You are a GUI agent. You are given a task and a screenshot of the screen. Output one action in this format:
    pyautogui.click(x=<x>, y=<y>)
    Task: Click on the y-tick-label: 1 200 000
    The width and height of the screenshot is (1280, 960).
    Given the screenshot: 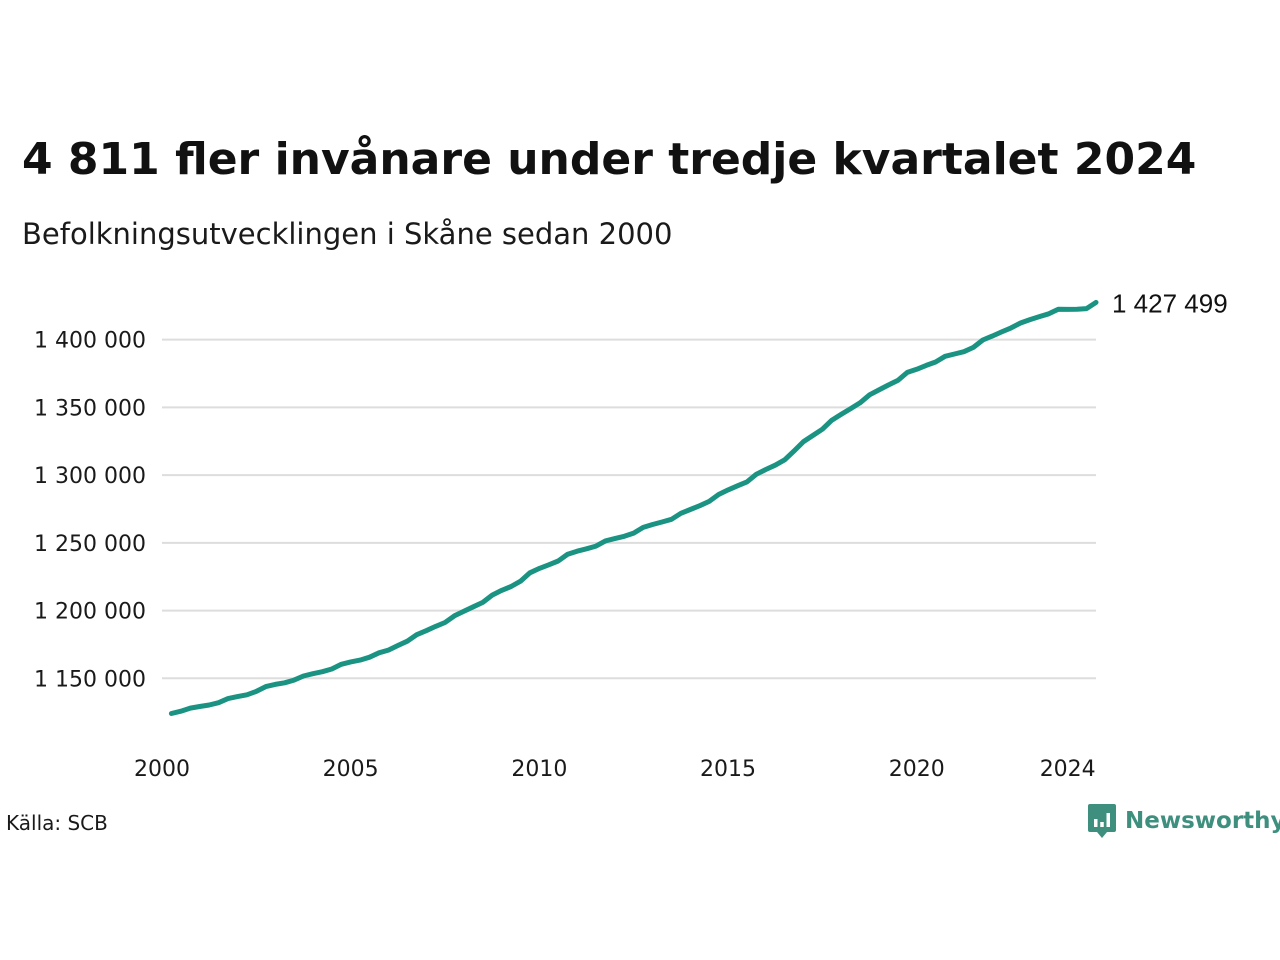 What is the action you would take?
    pyautogui.click(x=90, y=612)
    